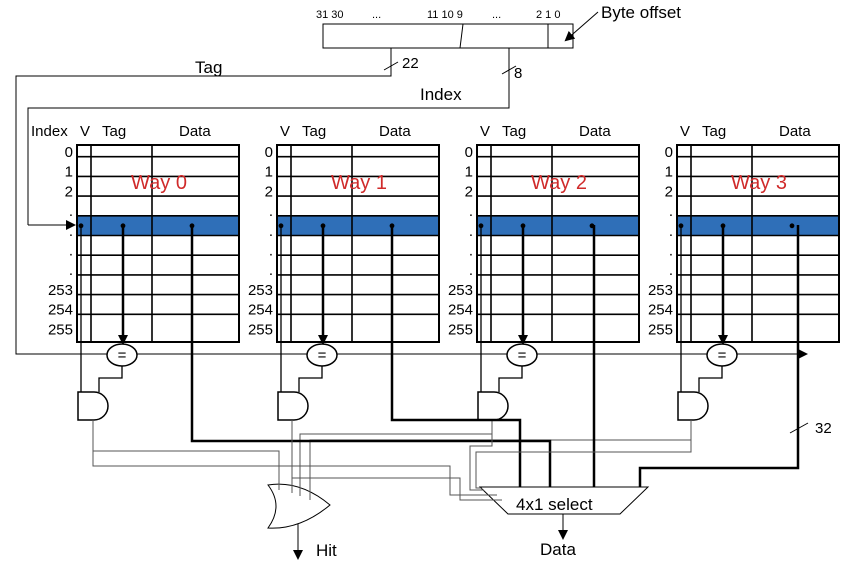 The image size is (854, 572). I want to click on way-label: Way 1, so click(359, 183).